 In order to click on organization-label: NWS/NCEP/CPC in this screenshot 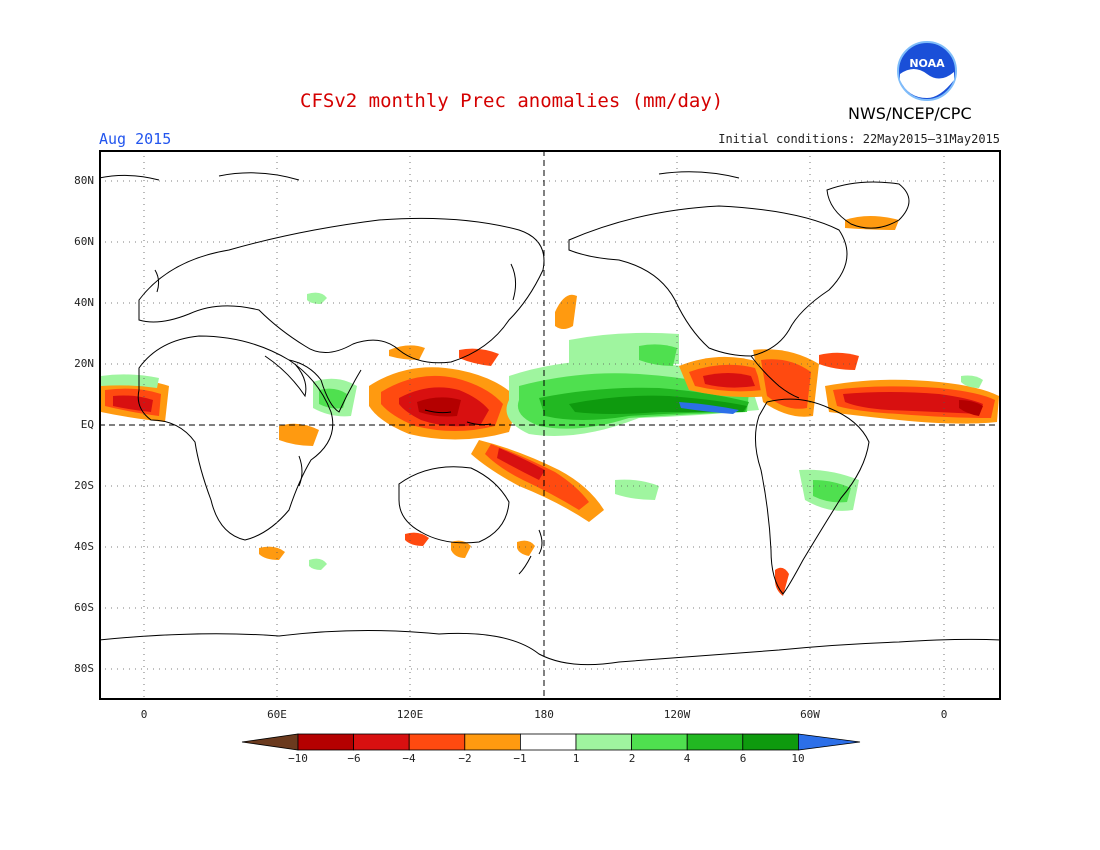, I will do `click(910, 113)`.